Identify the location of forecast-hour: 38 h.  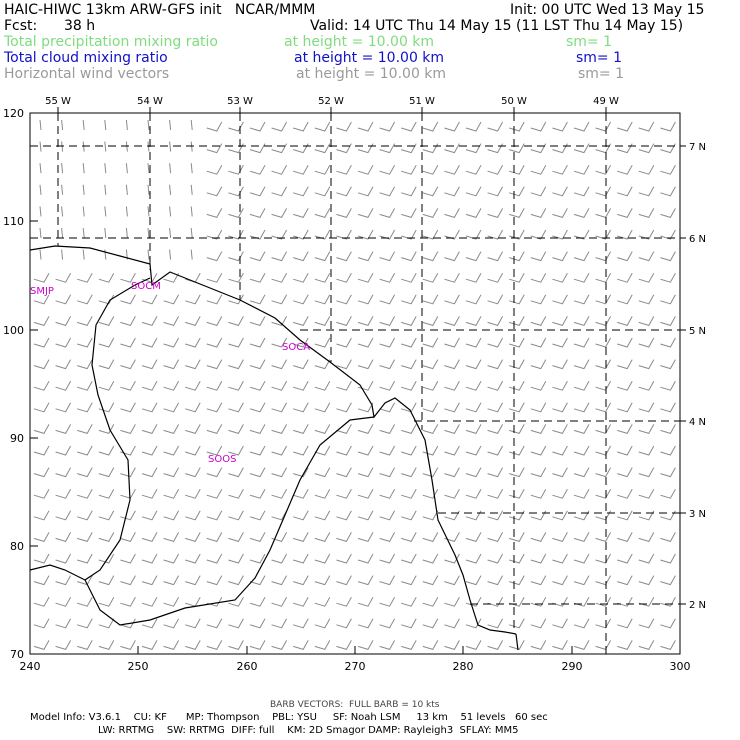
(80, 26).